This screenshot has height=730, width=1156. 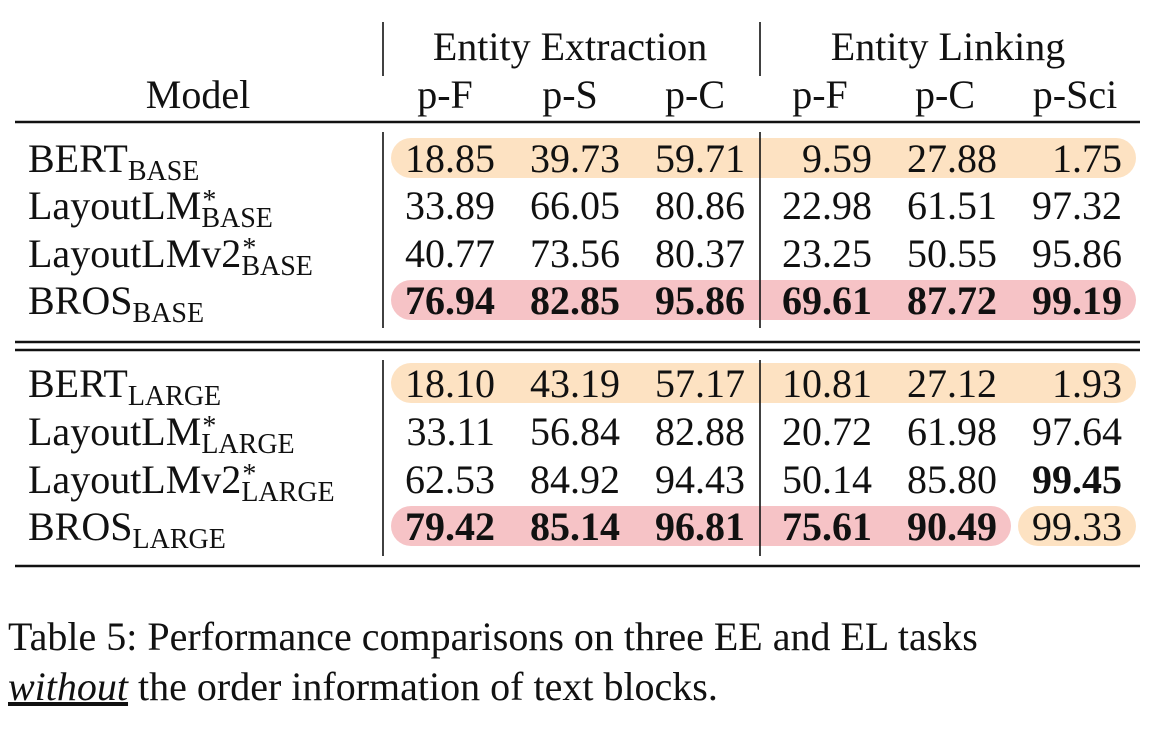 What do you see at coordinates (952, 431) in the screenshot?
I see `table-cell: 61.98` at bounding box center [952, 431].